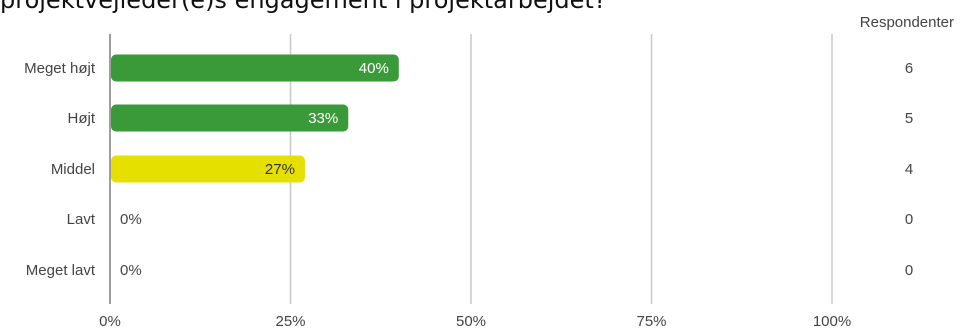 The image size is (966, 334). Describe the element at coordinates (909, 68) in the screenshot. I see `respondent-count: 6` at that location.